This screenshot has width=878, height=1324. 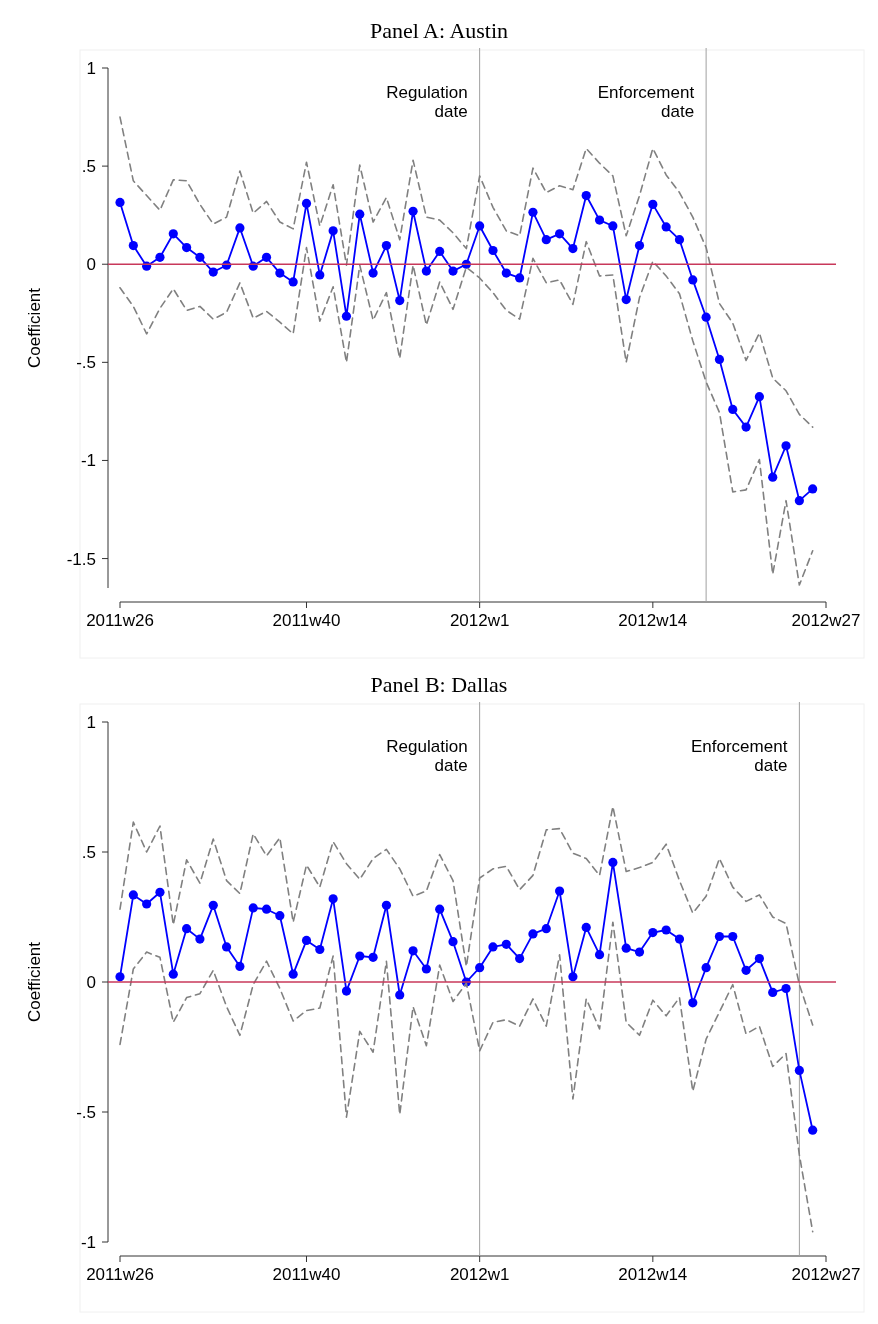 What do you see at coordinates (86, 1112) in the screenshot?
I see `y-tick-label: -.5` at bounding box center [86, 1112].